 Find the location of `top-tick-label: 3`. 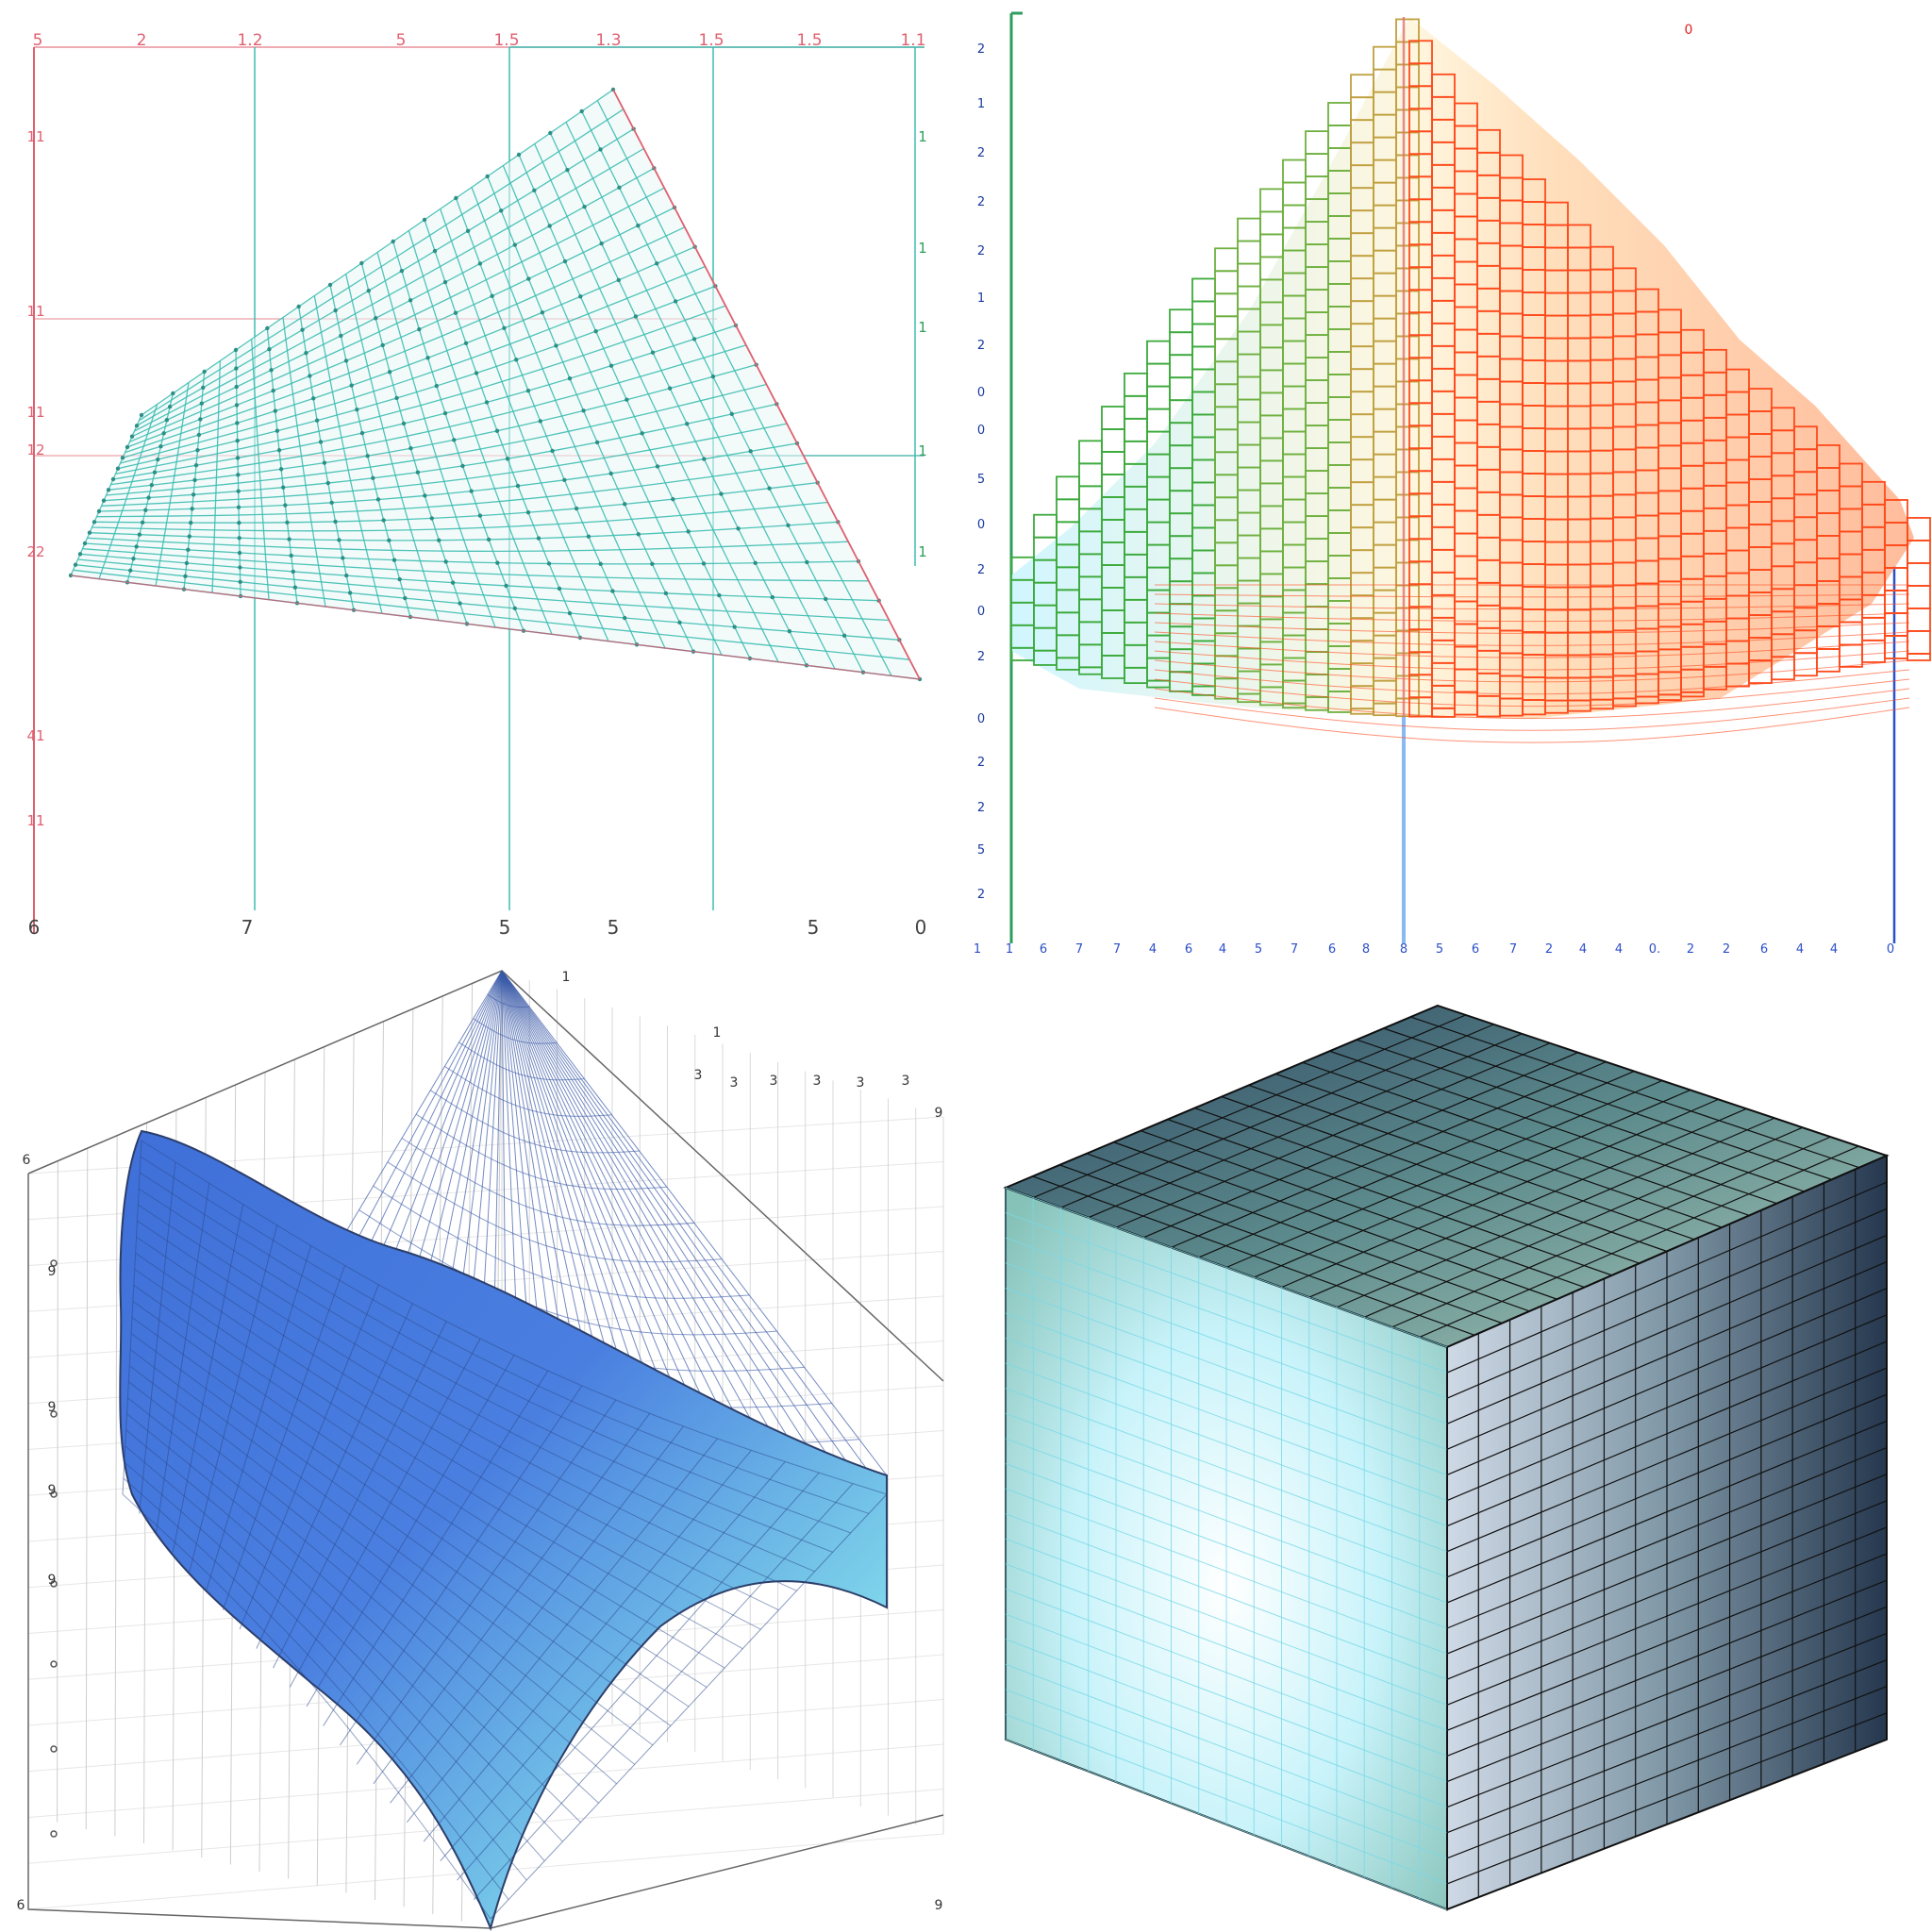

top-tick-label: 3 is located at coordinates (735, 1083).